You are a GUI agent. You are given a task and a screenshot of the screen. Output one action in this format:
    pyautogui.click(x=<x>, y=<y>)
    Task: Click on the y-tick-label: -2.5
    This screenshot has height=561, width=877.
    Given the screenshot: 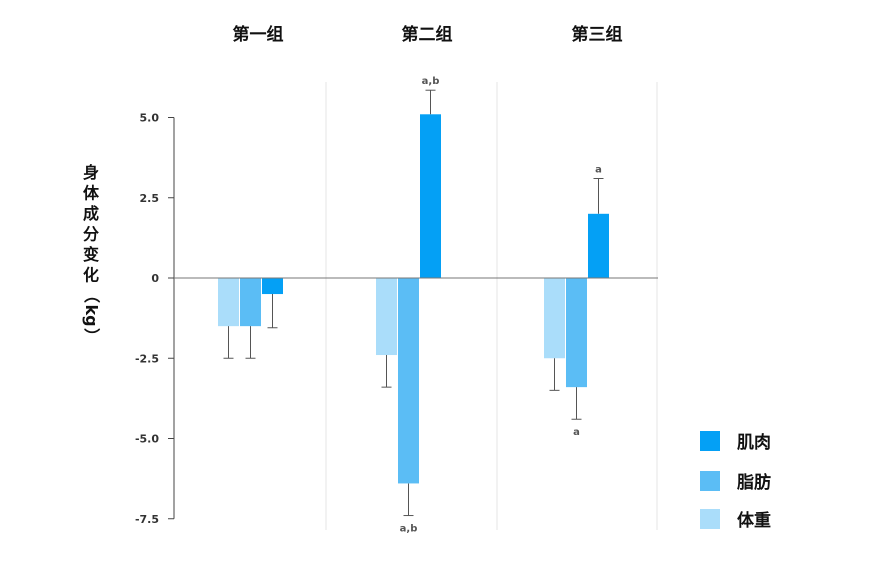 What is the action you would take?
    pyautogui.click(x=147, y=358)
    